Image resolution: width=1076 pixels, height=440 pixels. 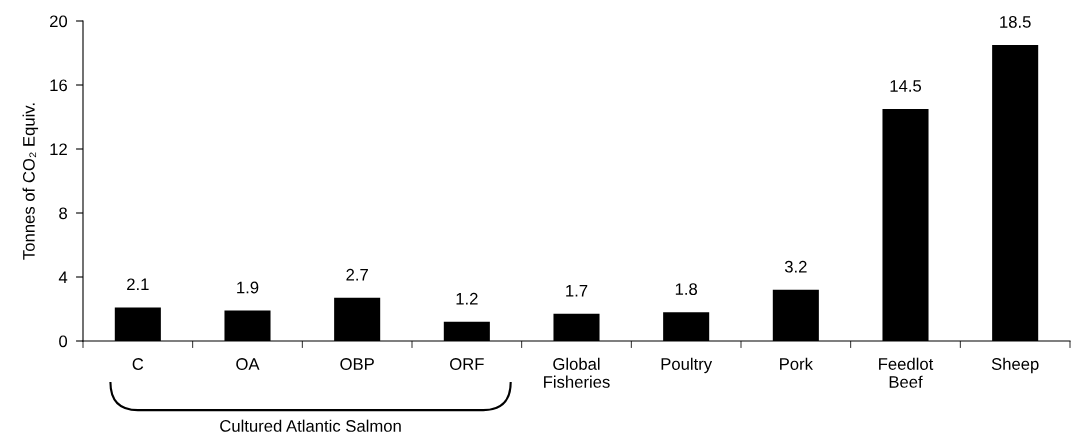 What do you see at coordinates (467, 298) in the screenshot?
I see `data-label: 1.2` at bounding box center [467, 298].